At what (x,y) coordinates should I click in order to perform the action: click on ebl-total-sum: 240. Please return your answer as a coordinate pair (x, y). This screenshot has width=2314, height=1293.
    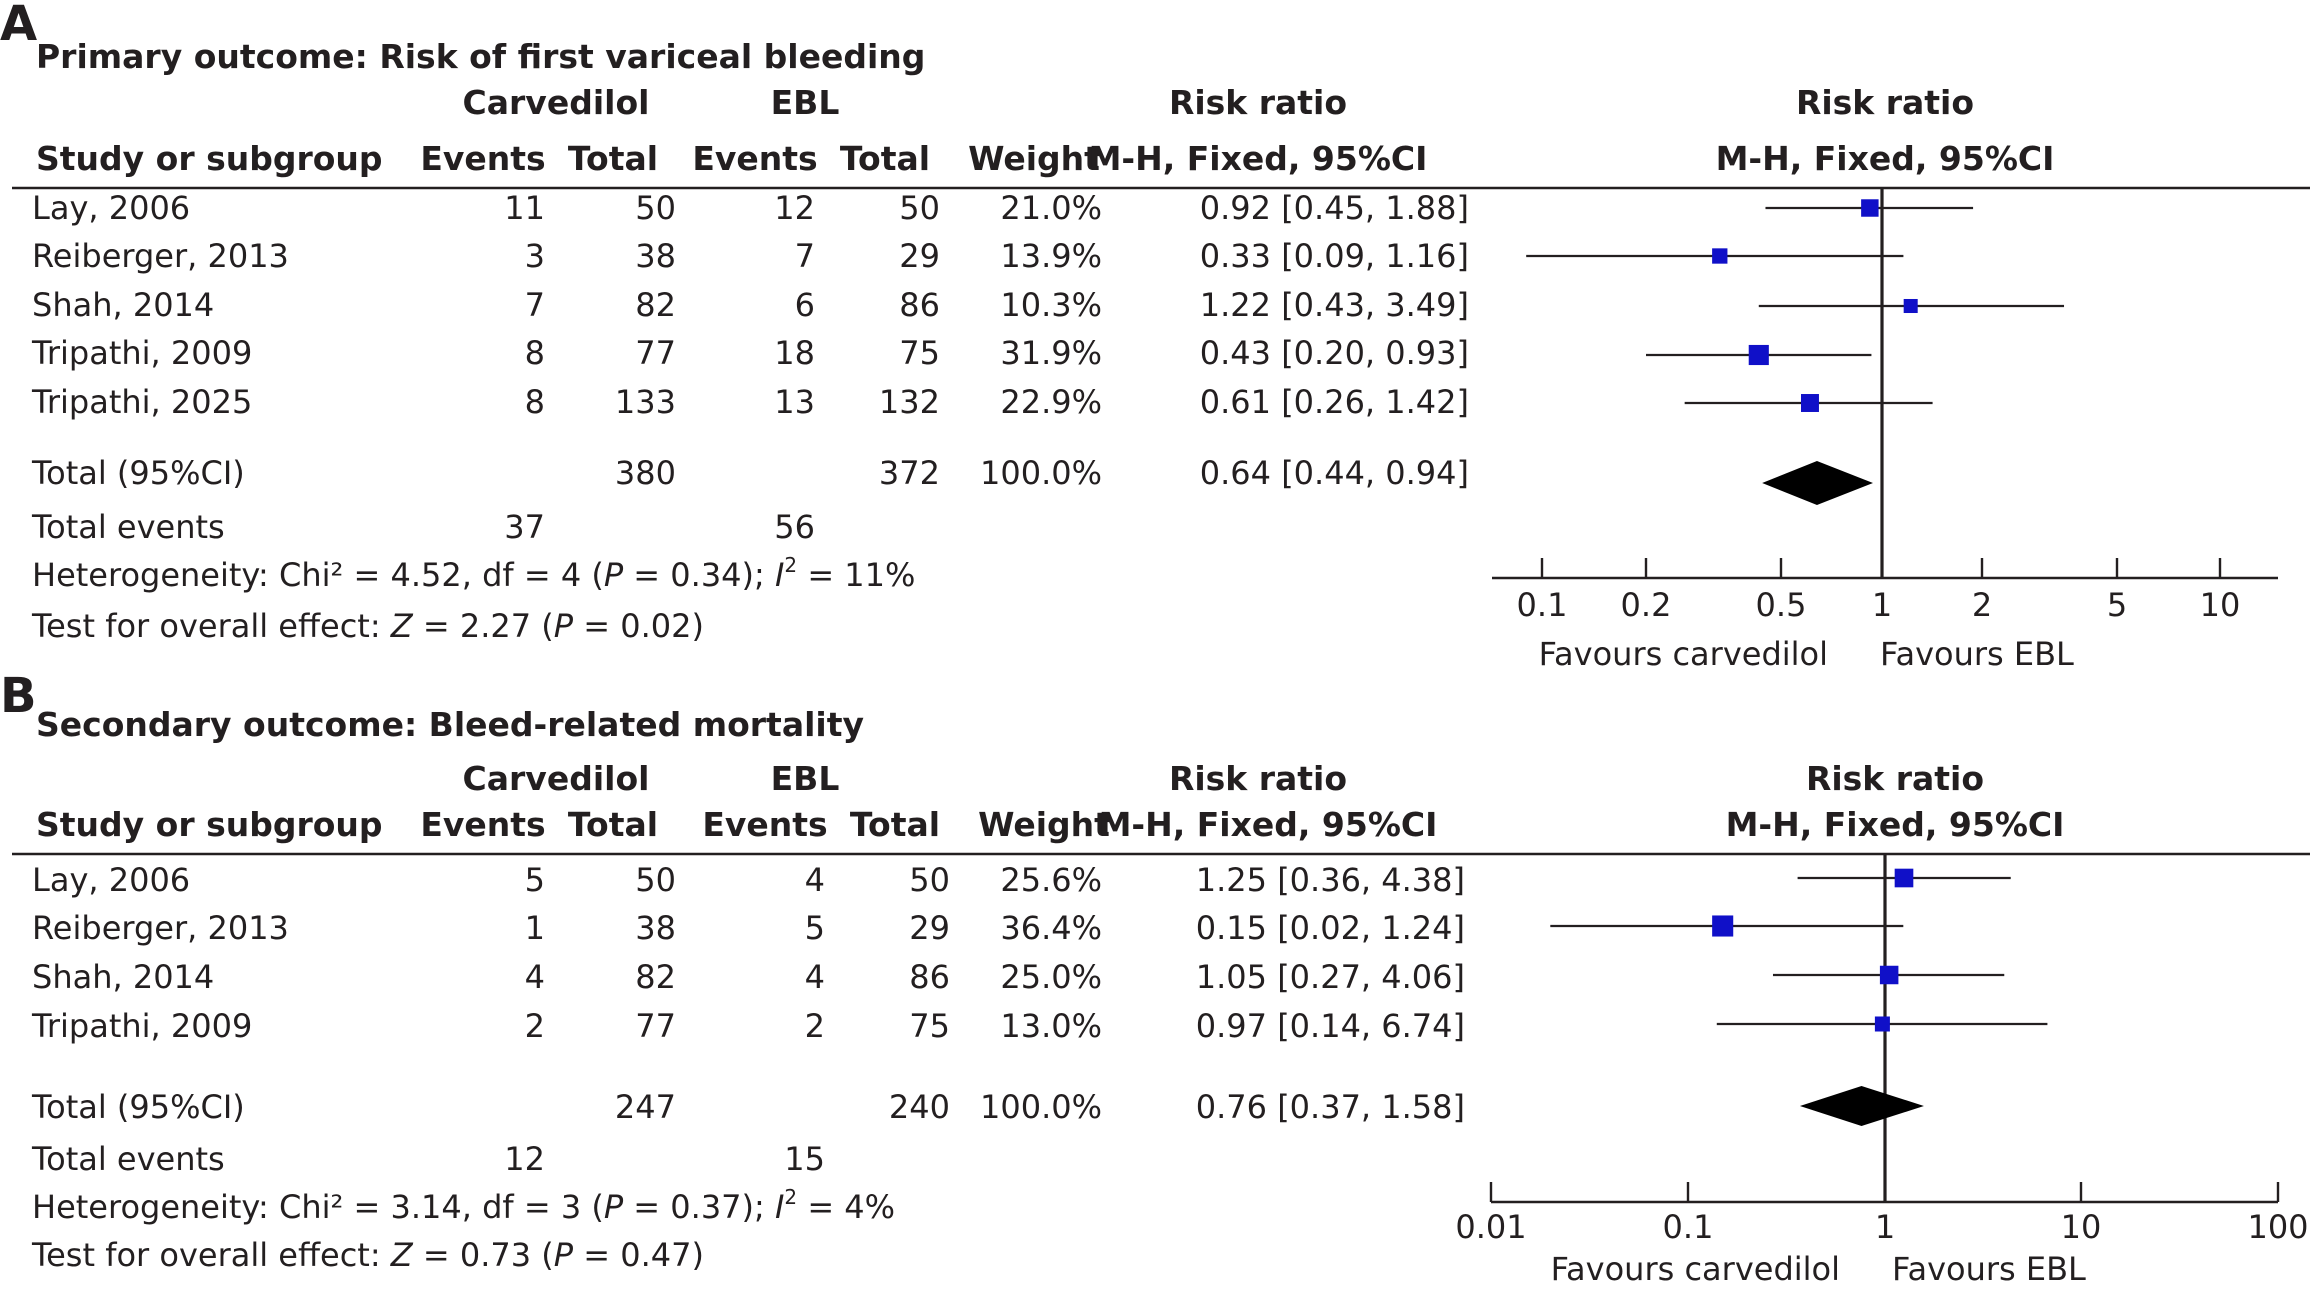
    Looking at the image, I should click on (919, 1107).